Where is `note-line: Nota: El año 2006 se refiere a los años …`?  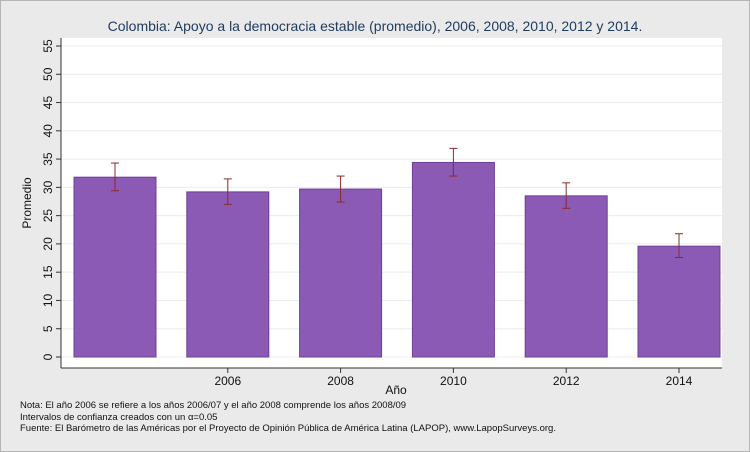
note-line: Nota: El año 2006 se refiere a los años … is located at coordinates (213, 405).